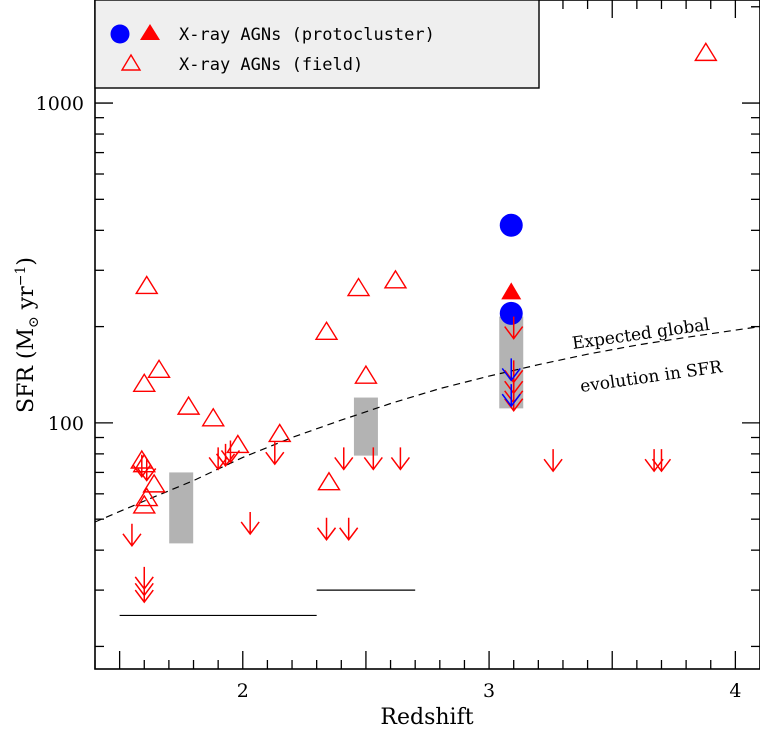  What do you see at coordinates (735, 691) in the screenshot?
I see `x-tick-label: 4` at bounding box center [735, 691].